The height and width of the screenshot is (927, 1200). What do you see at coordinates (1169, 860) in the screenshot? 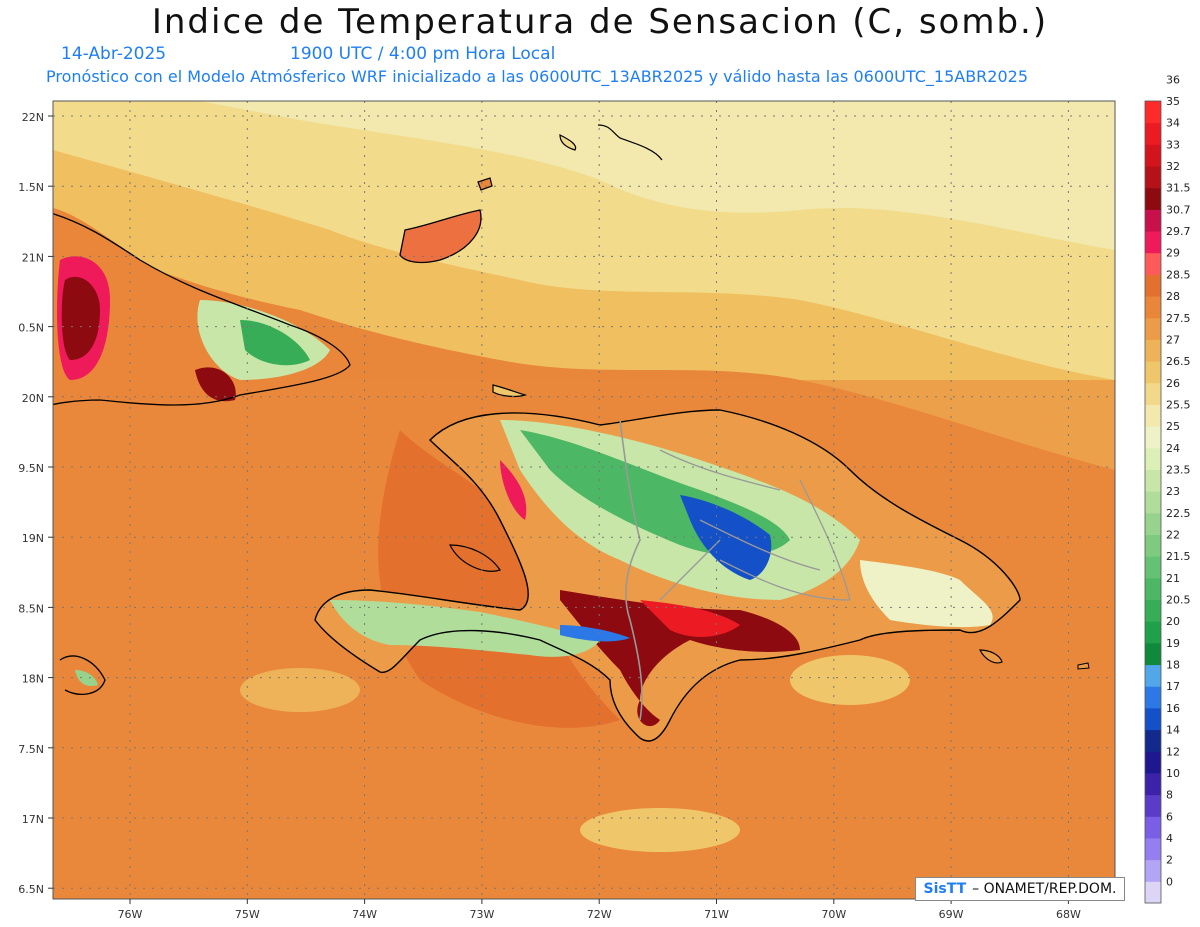
I see `colorbar-label: 2` at bounding box center [1169, 860].